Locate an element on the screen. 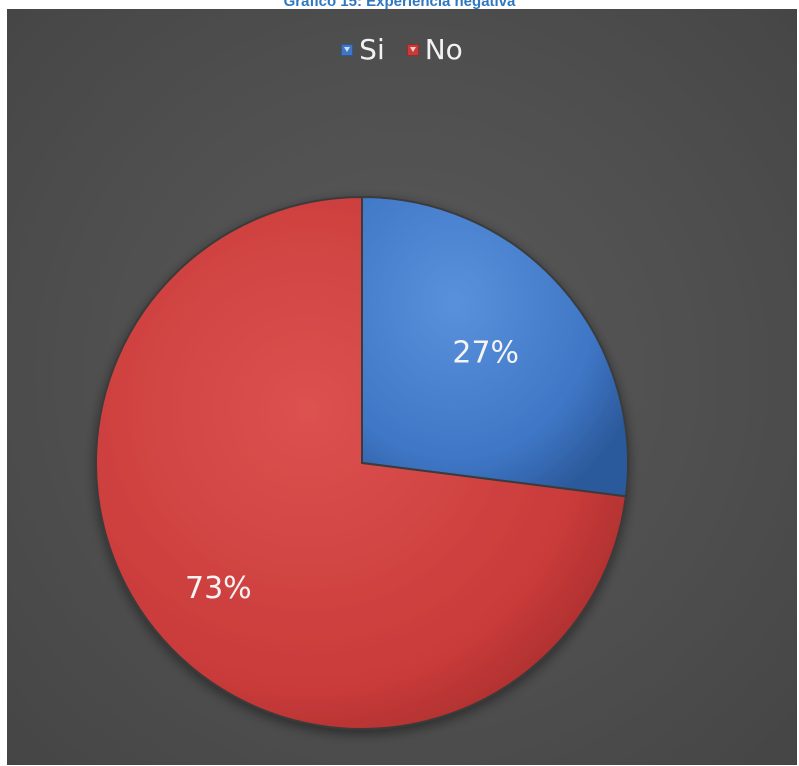  chart-legend: Si No is located at coordinates (402, 50).